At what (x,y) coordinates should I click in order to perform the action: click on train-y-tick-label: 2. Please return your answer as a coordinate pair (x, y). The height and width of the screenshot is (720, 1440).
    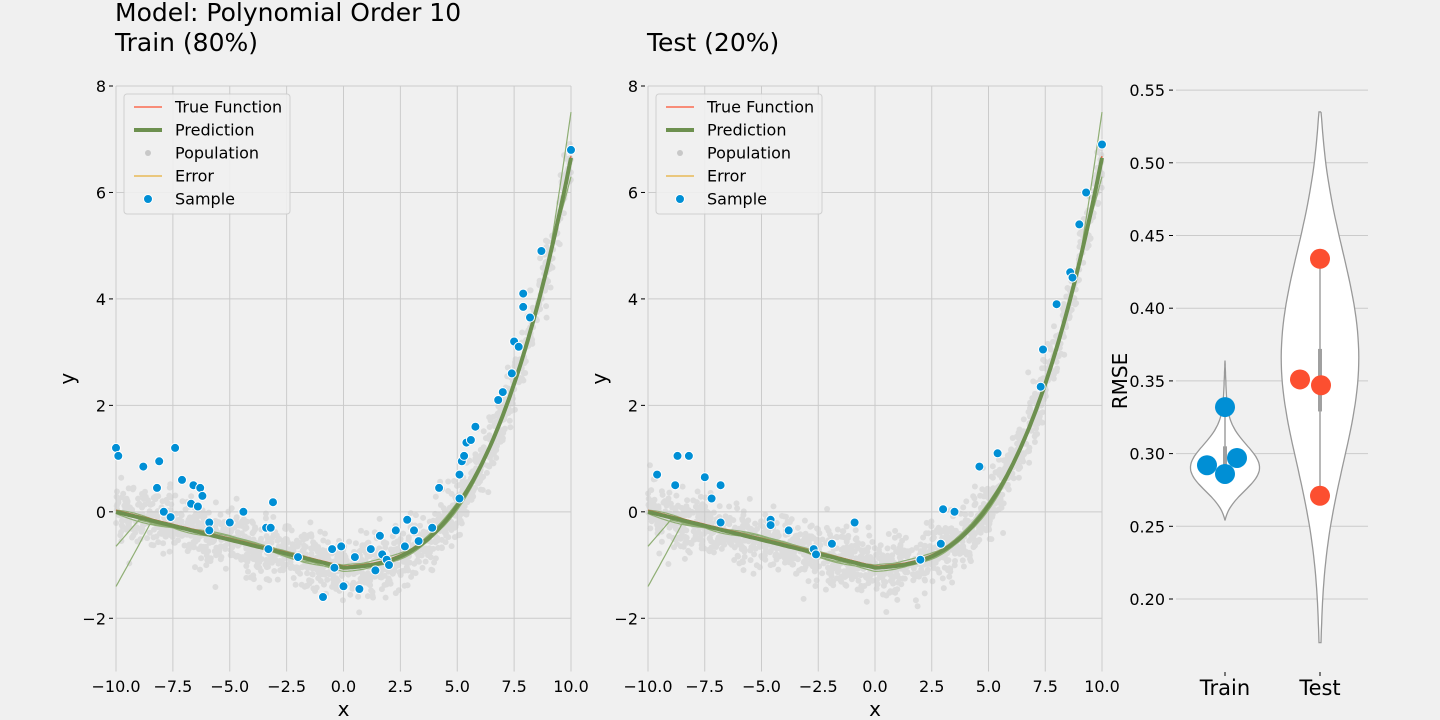
    Looking at the image, I should click on (101, 405).